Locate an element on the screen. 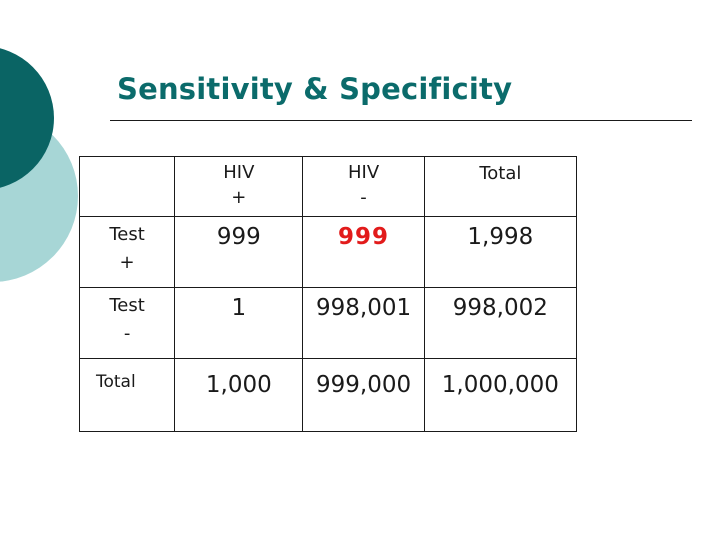 The width and height of the screenshot is (728, 546). dark-circle is located at coordinates (27, 118).